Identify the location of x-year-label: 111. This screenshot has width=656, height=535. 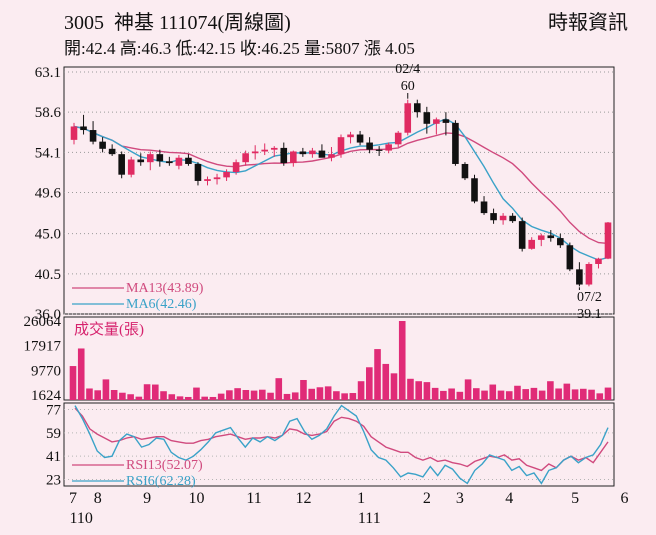
(369, 518).